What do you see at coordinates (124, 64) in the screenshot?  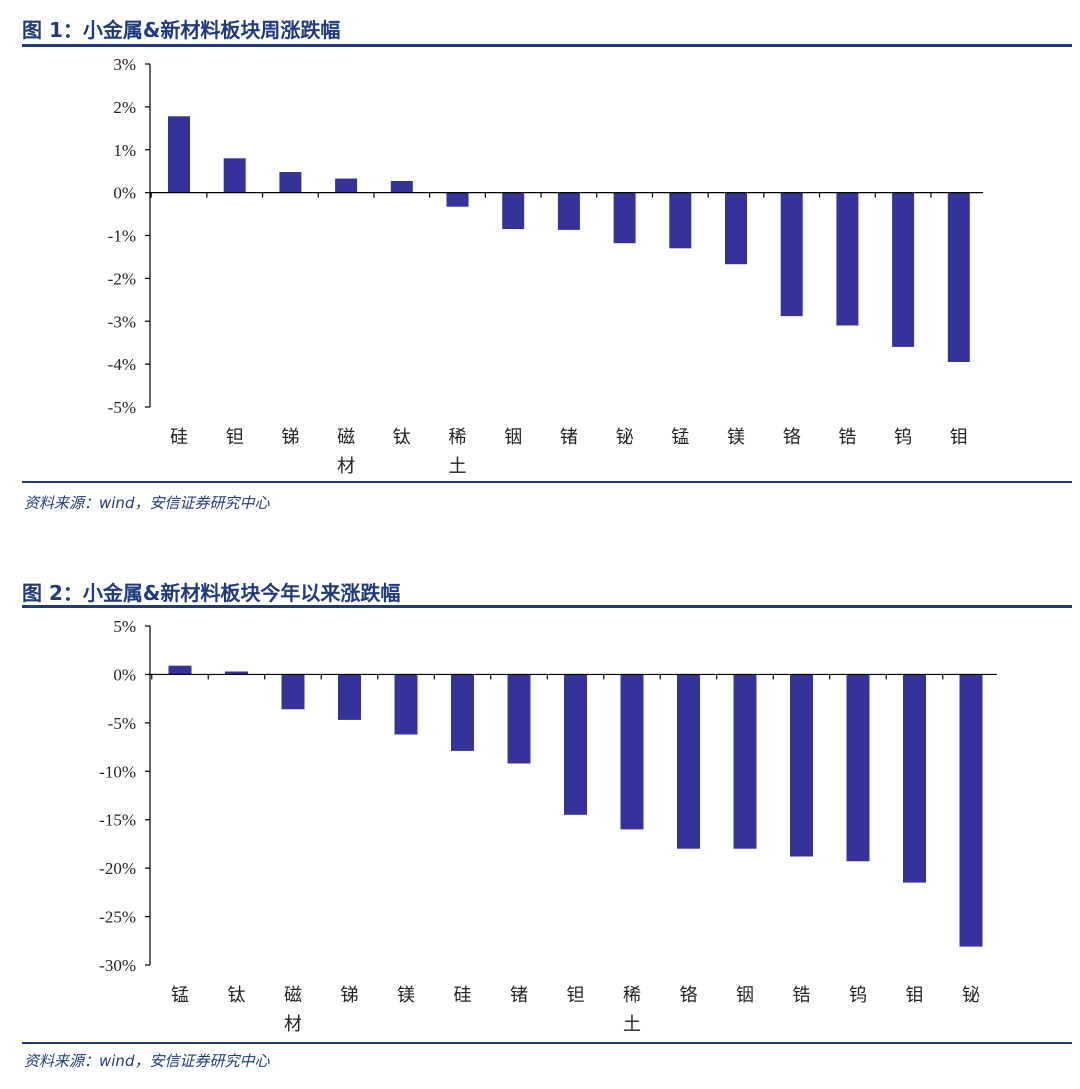 I see `y-tick-label: 3%` at bounding box center [124, 64].